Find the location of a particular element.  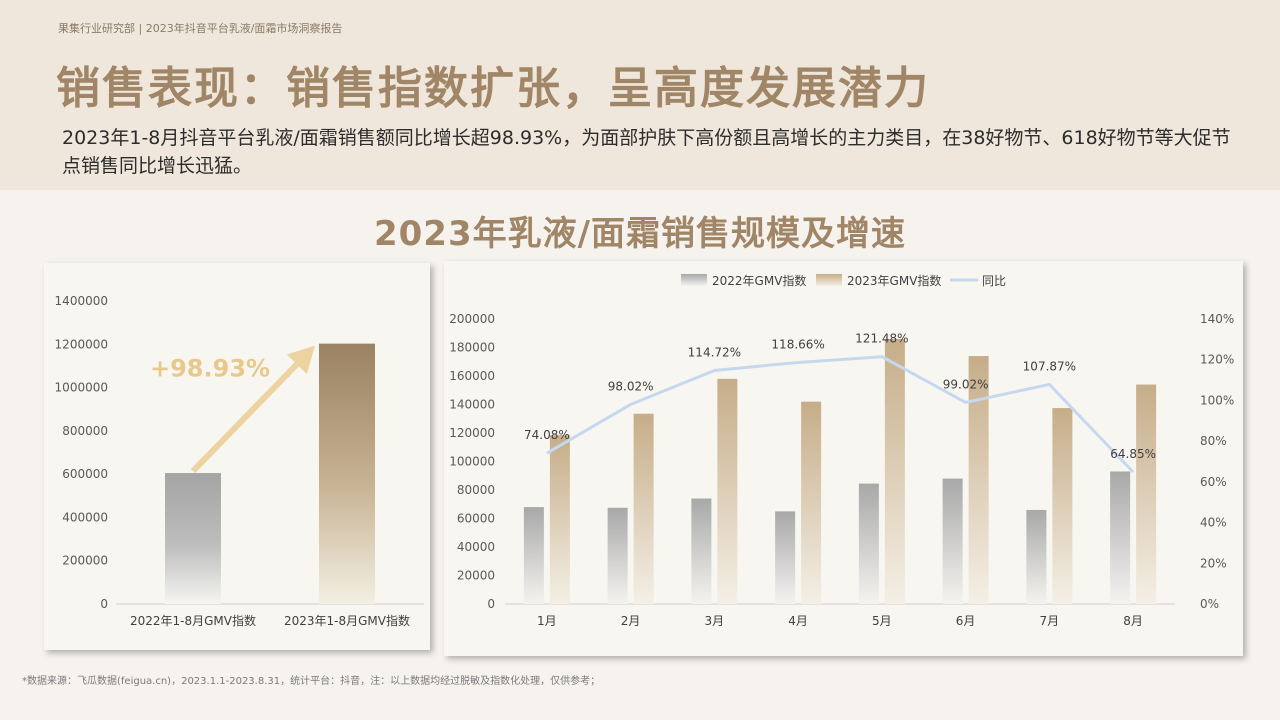

page-title: 销售表现：销售指数扩张，呈高度发展潜力 is located at coordinates (493, 88).